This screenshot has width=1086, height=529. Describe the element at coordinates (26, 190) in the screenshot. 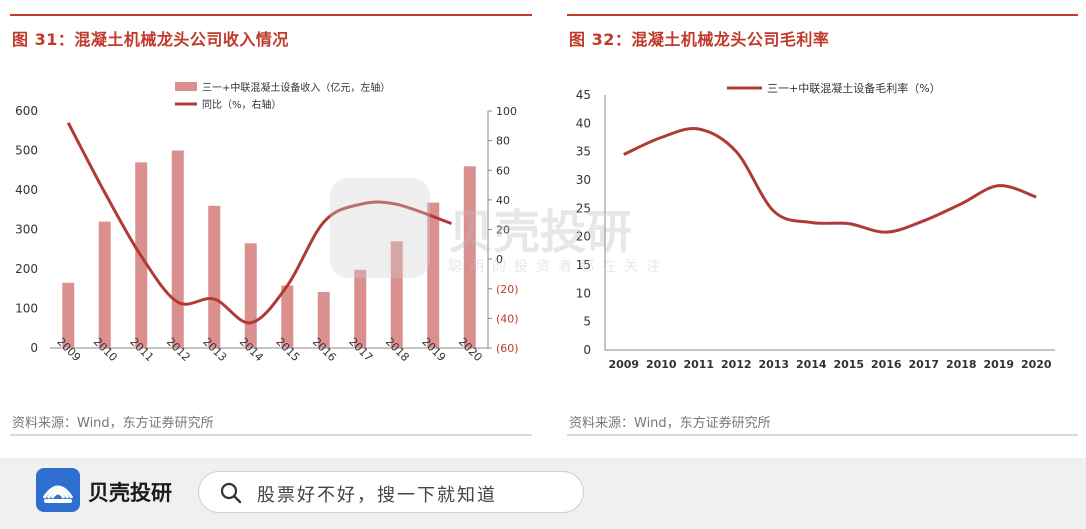

I see `left-y-tick-label: 400` at that location.